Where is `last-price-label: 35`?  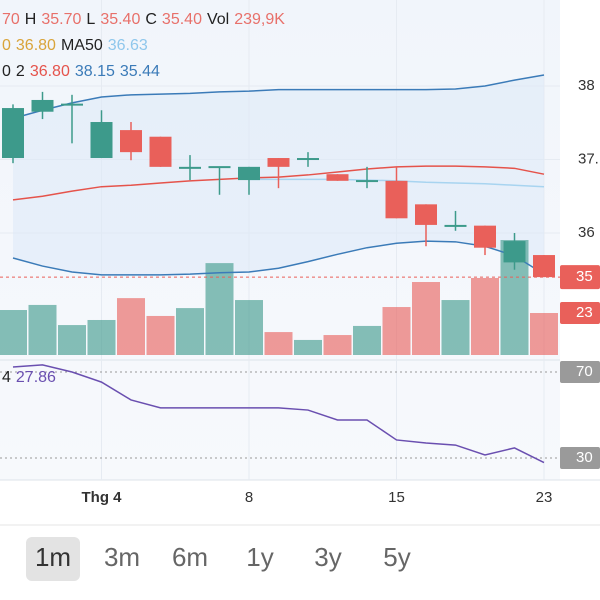
last-price-label: 35 is located at coordinates (584, 276).